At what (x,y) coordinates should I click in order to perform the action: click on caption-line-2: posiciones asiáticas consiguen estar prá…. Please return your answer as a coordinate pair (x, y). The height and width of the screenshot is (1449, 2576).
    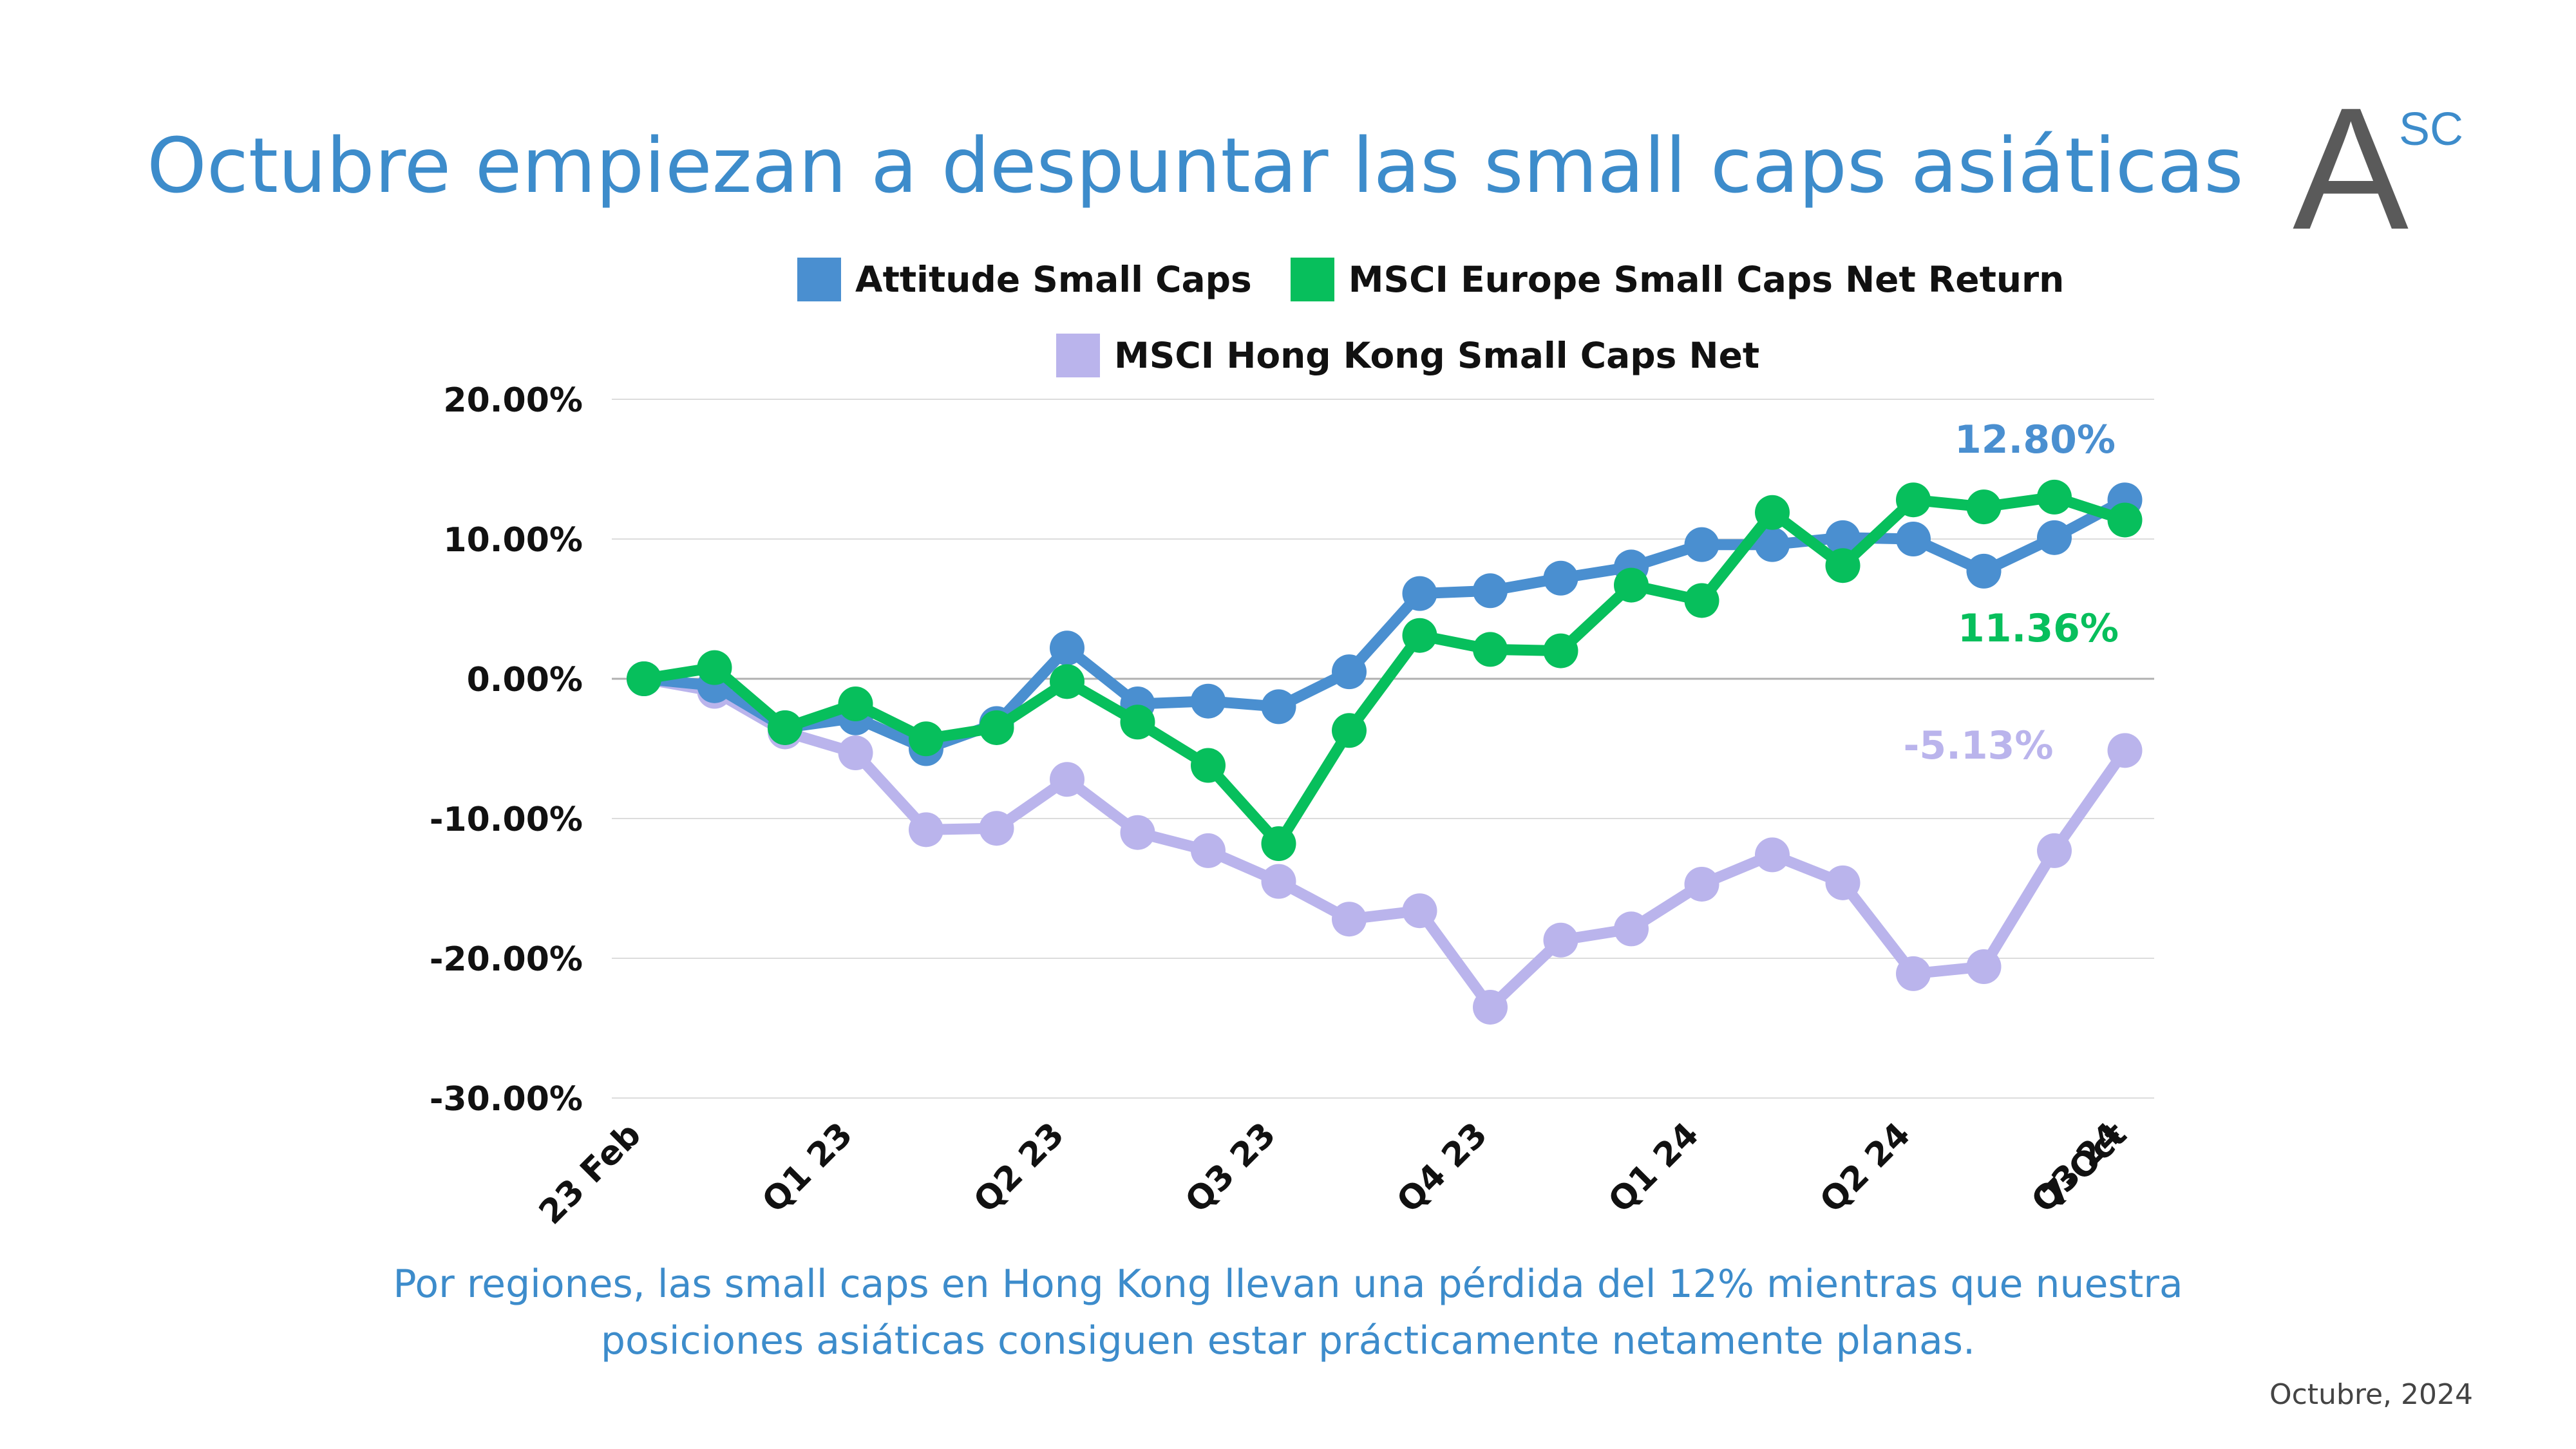
    Looking at the image, I should click on (1288, 1341).